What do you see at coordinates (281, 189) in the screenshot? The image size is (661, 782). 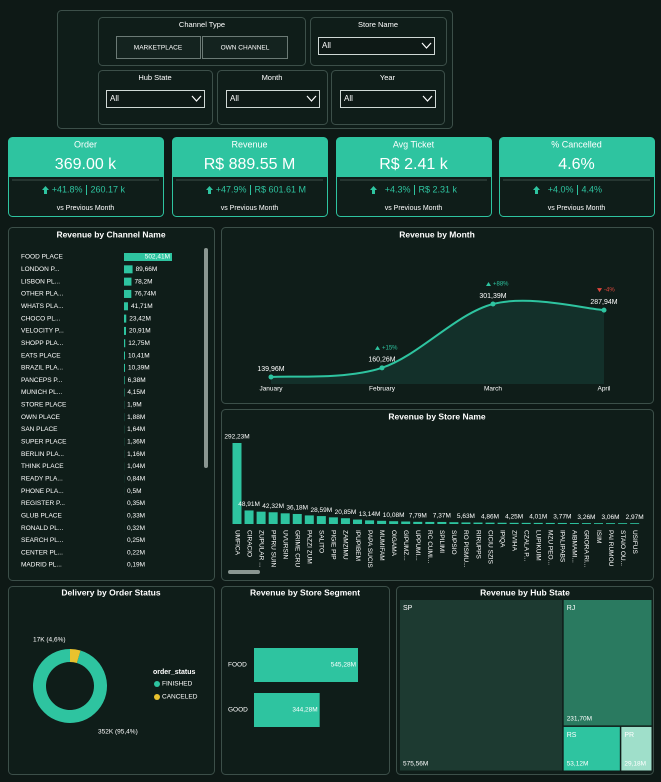 I see `kpi-previous: R$ 601.61 M` at bounding box center [281, 189].